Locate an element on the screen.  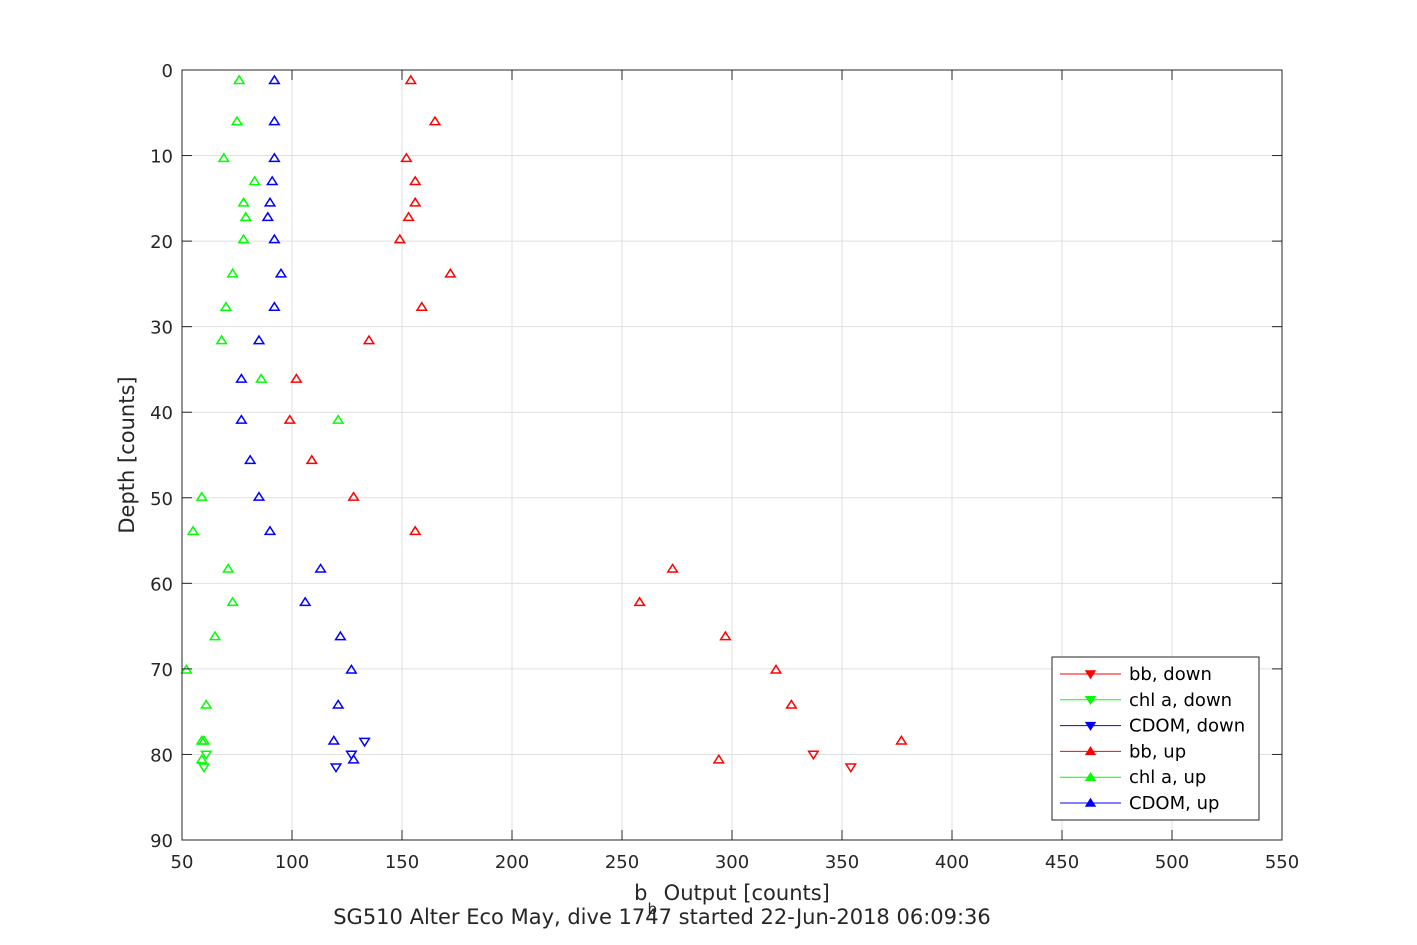
x-tick-label: 500 is located at coordinates (1172, 862).